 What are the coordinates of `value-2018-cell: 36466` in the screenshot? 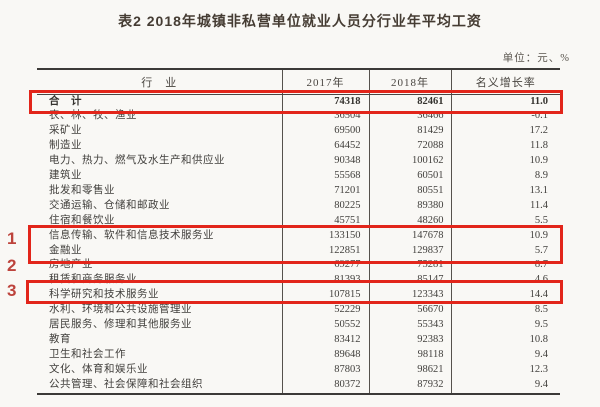 It's located at (409, 117).